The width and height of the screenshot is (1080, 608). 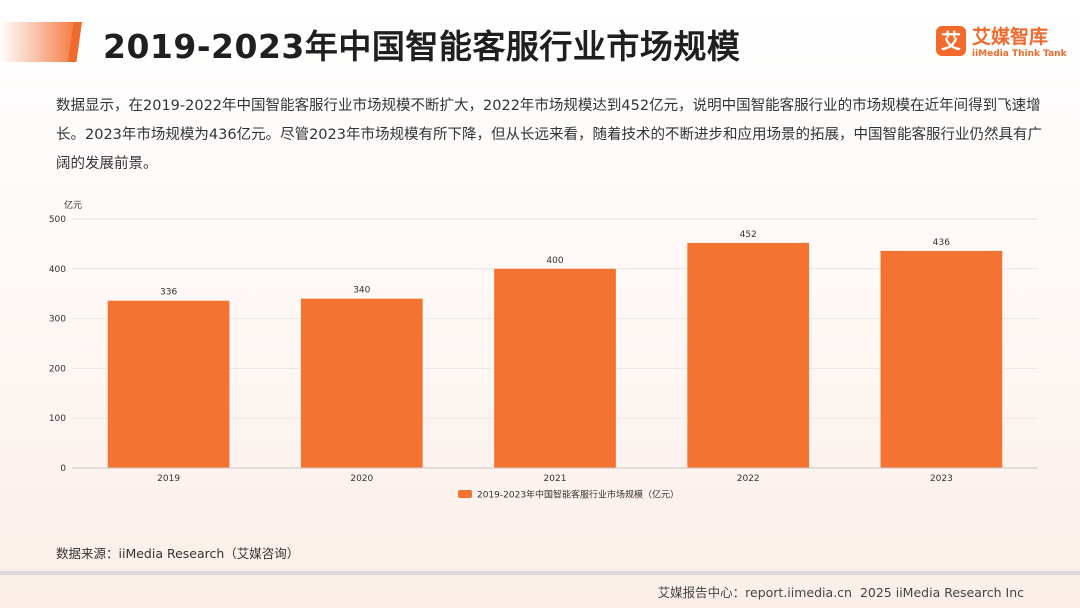 What do you see at coordinates (422, 46) in the screenshot?
I see `page-title: 2019-2023年中国智能客服行业市场规模` at bounding box center [422, 46].